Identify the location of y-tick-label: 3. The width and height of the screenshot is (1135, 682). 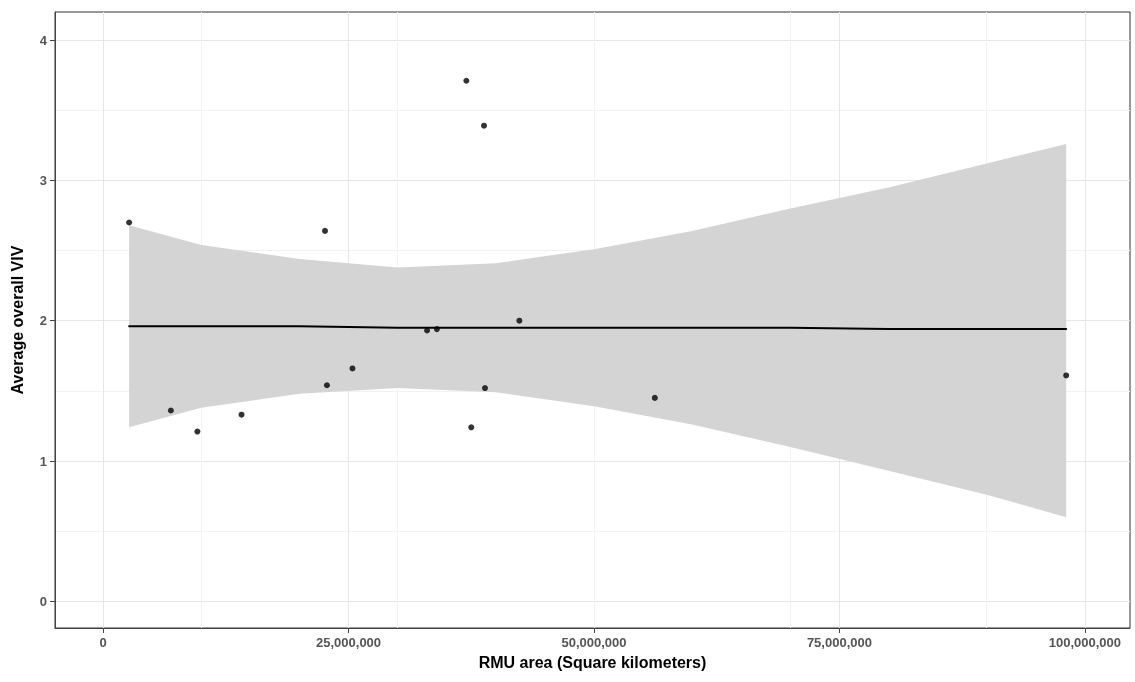
(43, 180).